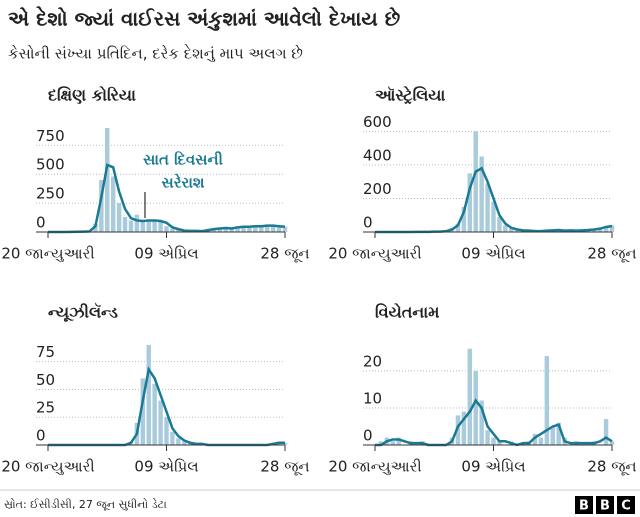  Describe the element at coordinates (377, 122) in the screenshot. I see `y-tick-label: 600` at that location.